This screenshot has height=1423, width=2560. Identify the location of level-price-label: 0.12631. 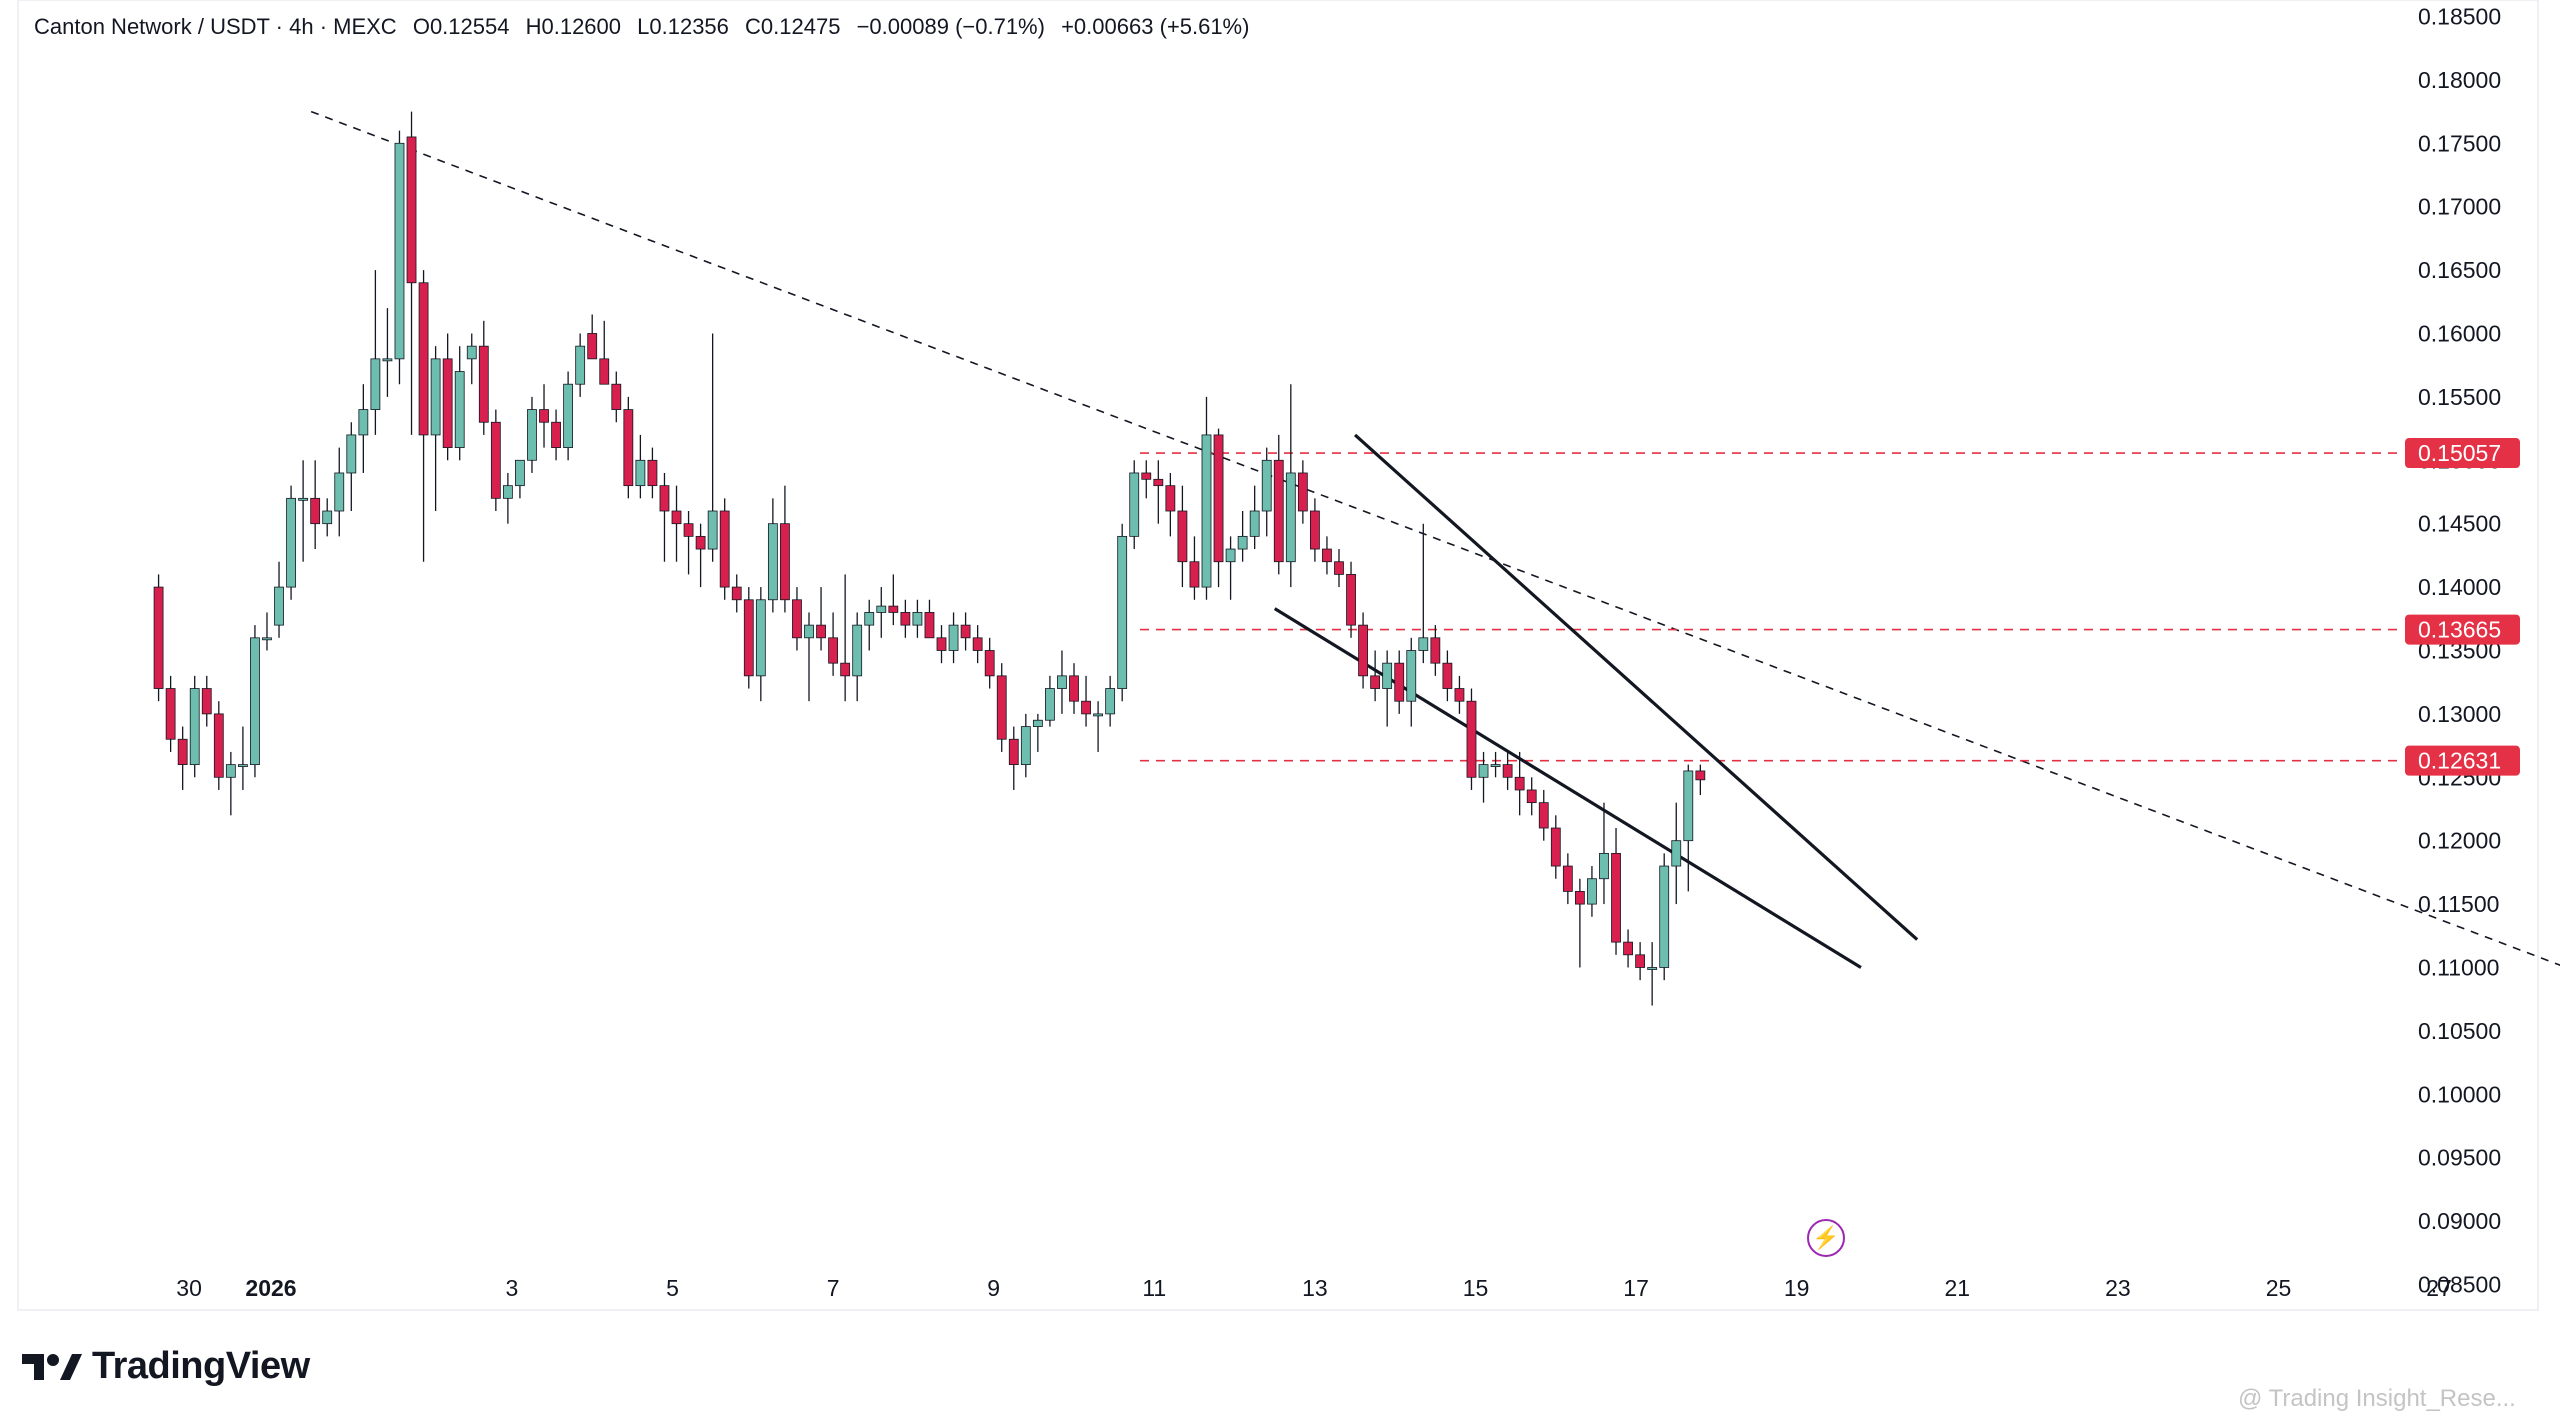
(2459, 761).